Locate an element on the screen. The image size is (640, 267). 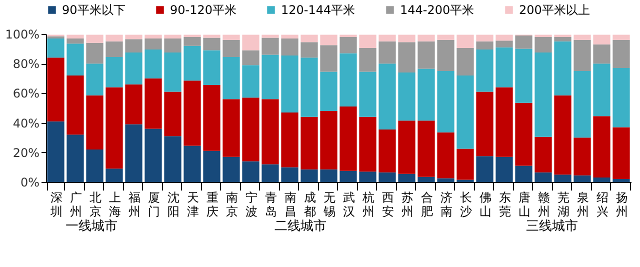
text: 三线城市 is located at coordinates (552, 226).